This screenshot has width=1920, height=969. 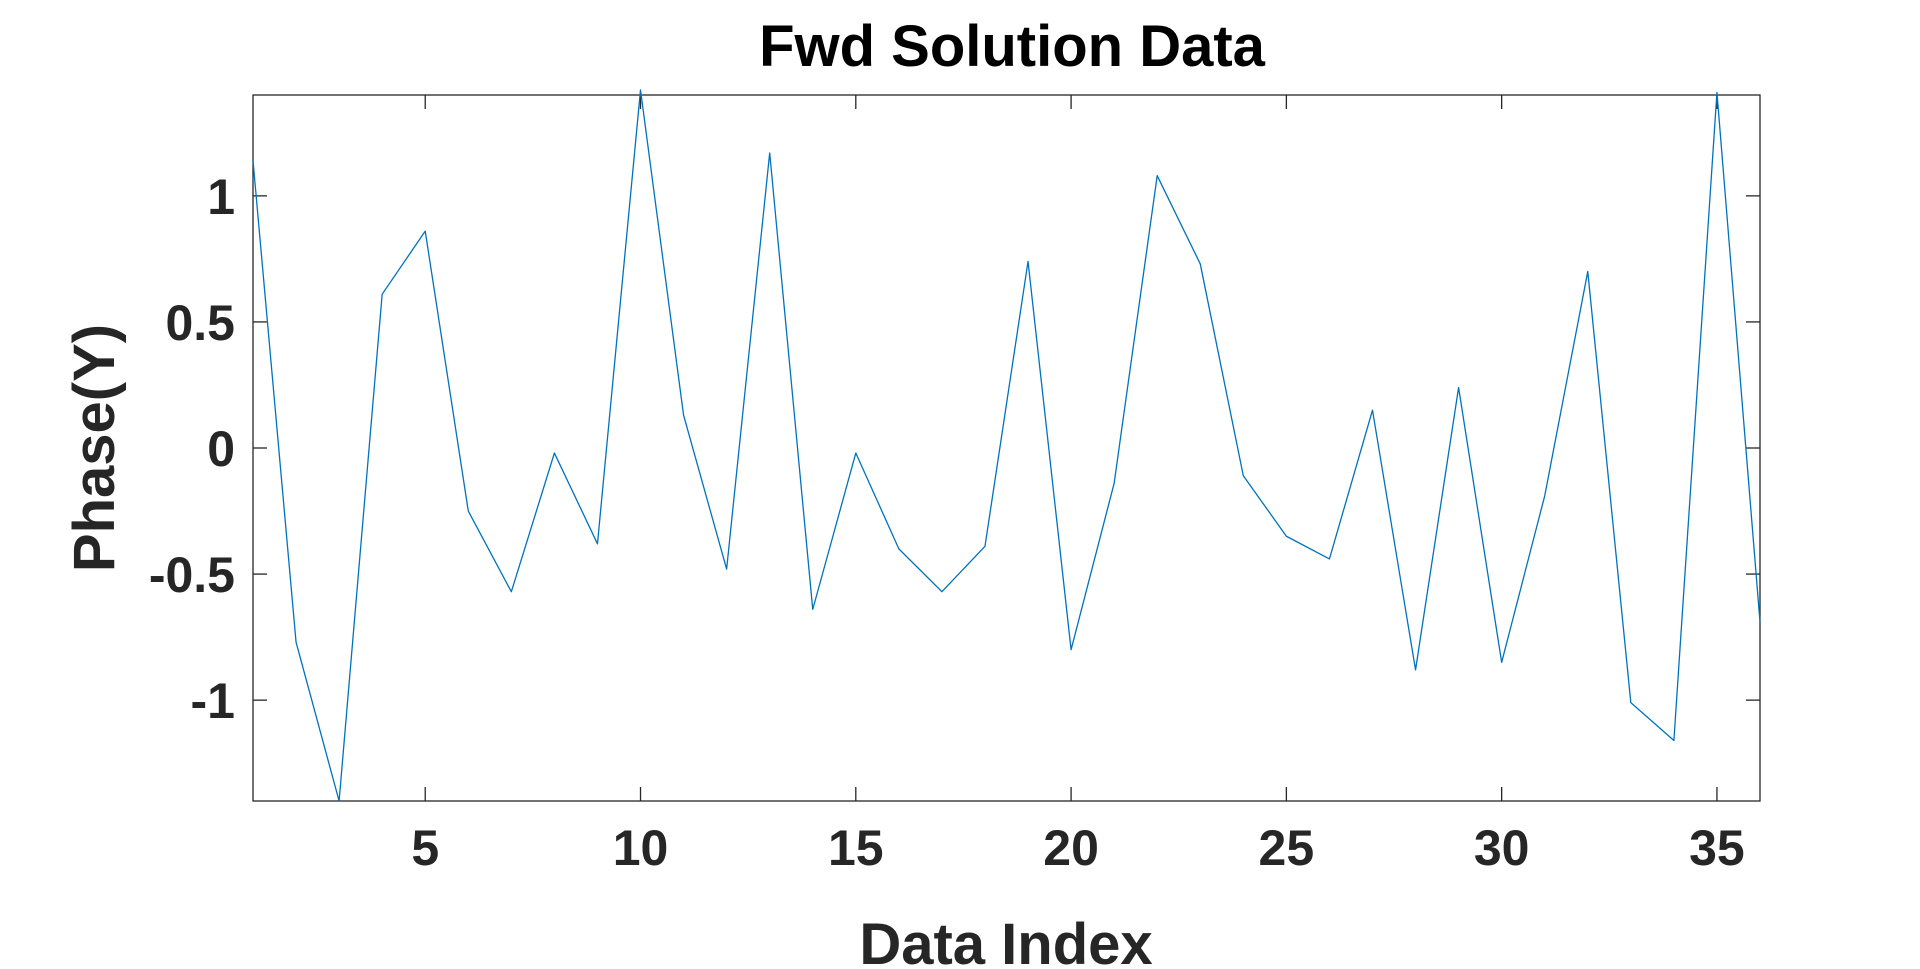 I want to click on x-tick-label: 5, so click(x=425, y=848).